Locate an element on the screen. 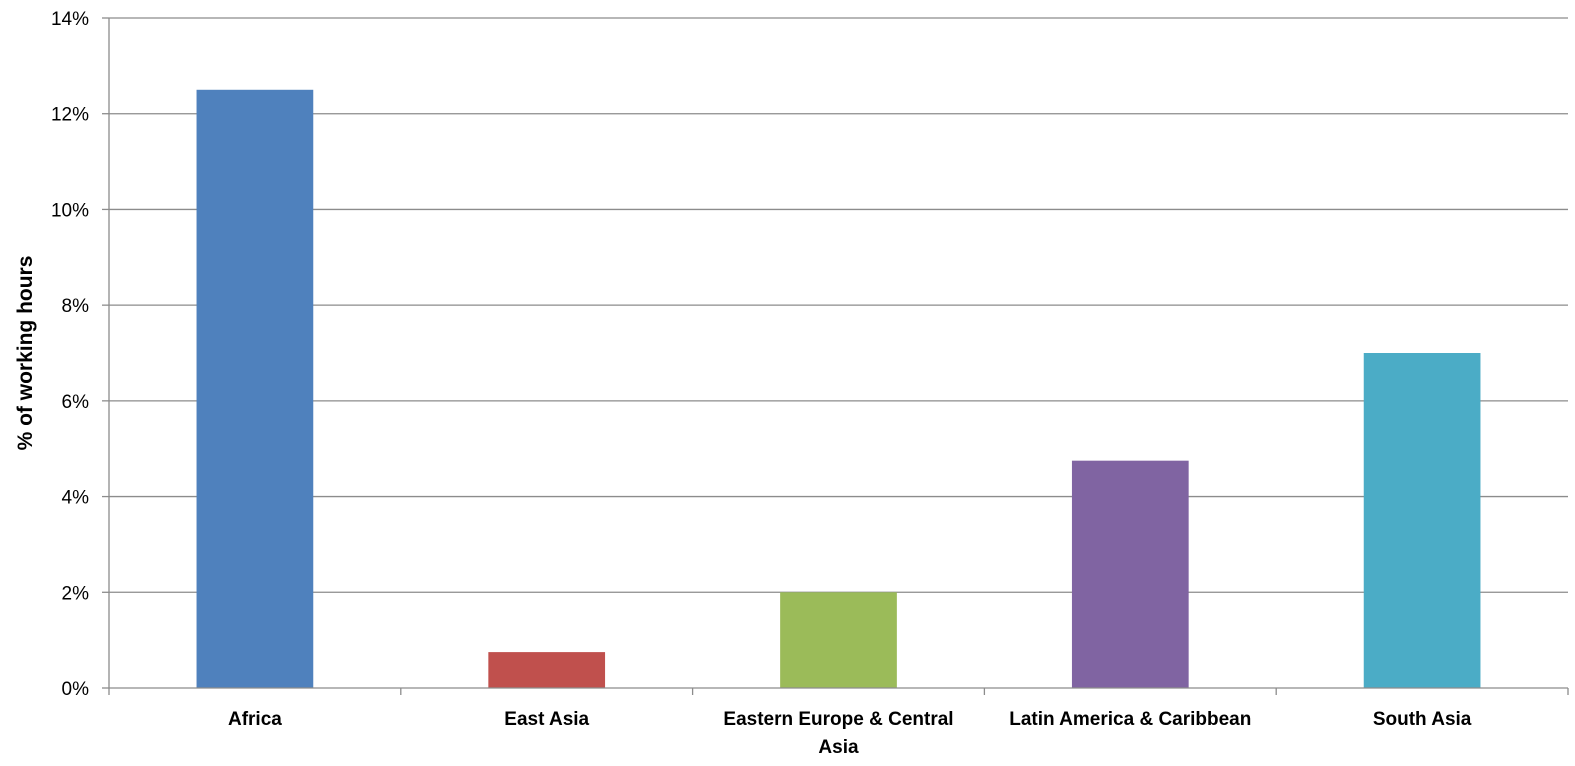 This screenshot has height=766, width=1575. y-tick-label: 10% is located at coordinates (70, 210).